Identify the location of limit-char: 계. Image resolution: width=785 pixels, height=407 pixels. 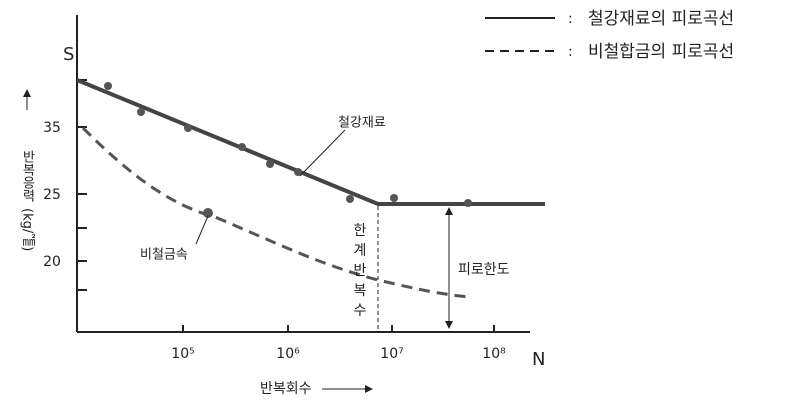
(360, 251).